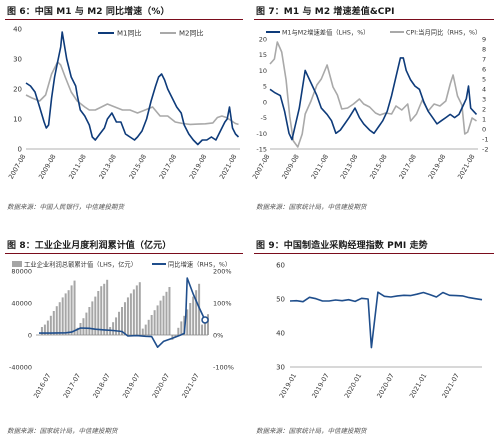  Describe the element at coordinates (484, 40) in the screenshot. I see `chart7-y-right-tick: 9` at that location.